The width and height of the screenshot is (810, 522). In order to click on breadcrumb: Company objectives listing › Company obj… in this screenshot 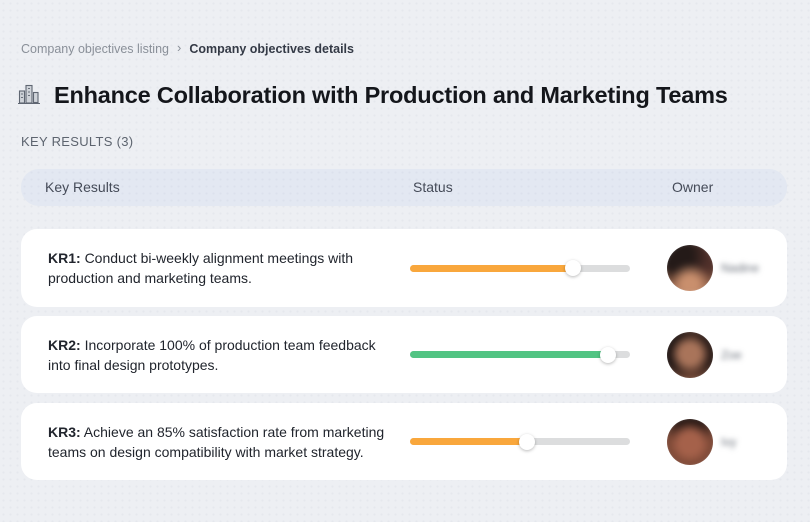, I will do `click(187, 48)`.